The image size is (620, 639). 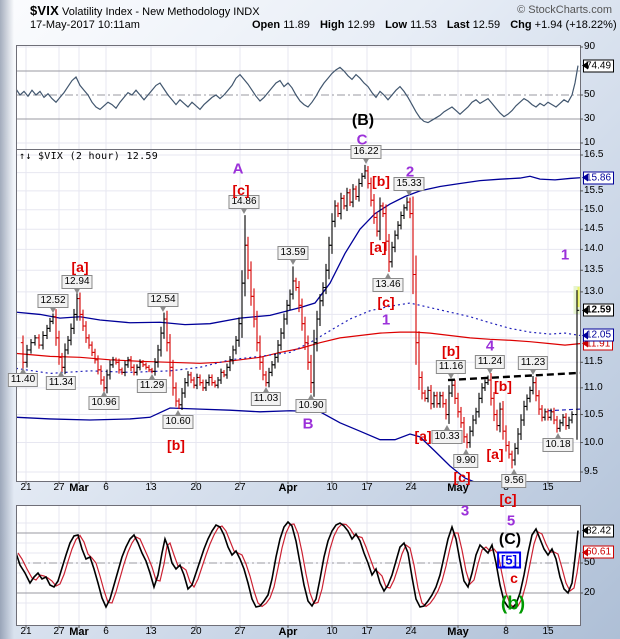 I want to click on stoch-red-value-label: 60.61, so click(x=598, y=552).